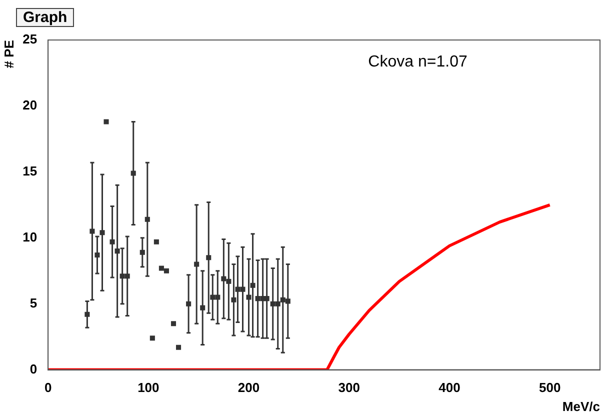 Image resolution: width=606 pixels, height=415 pixels. I want to click on y-tick-label: 25, so click(30, 39).